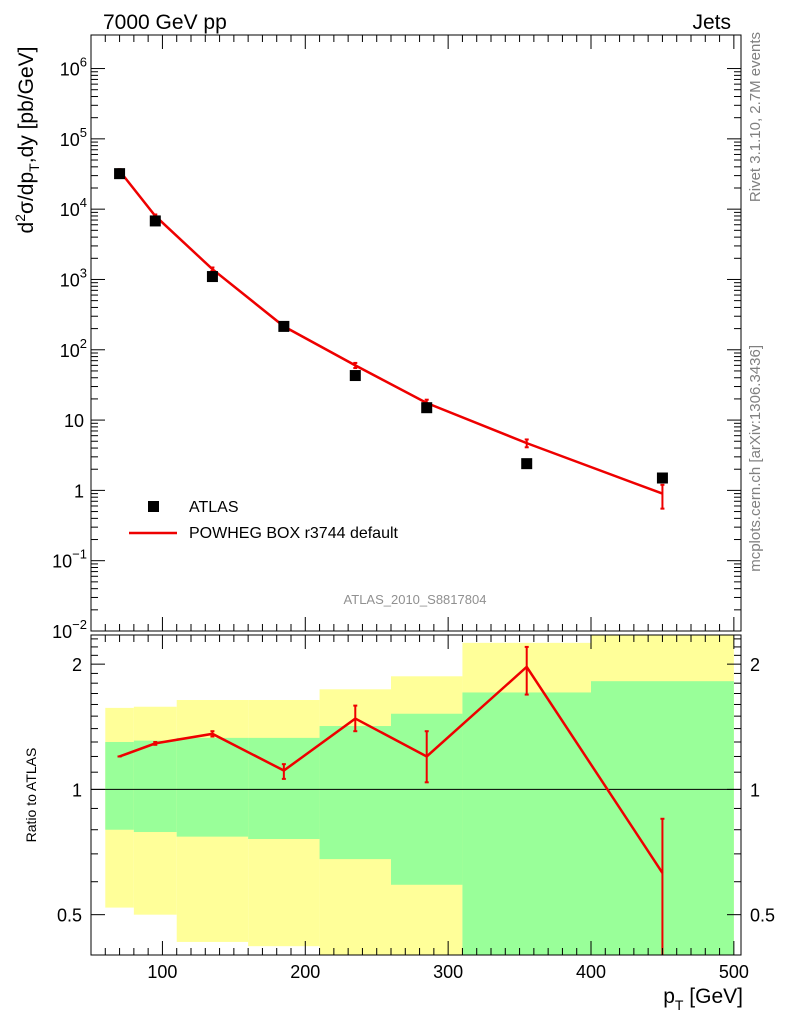 This screenshot has width=786, height=1024. I want to click on main-y-tick-label: 10⁴, so click(73, 207).